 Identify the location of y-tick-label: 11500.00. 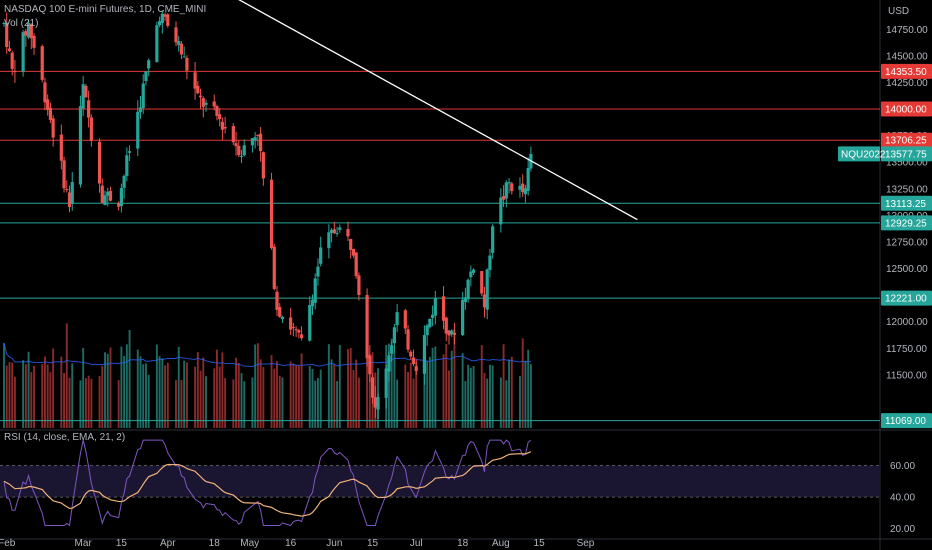
(906, 375).